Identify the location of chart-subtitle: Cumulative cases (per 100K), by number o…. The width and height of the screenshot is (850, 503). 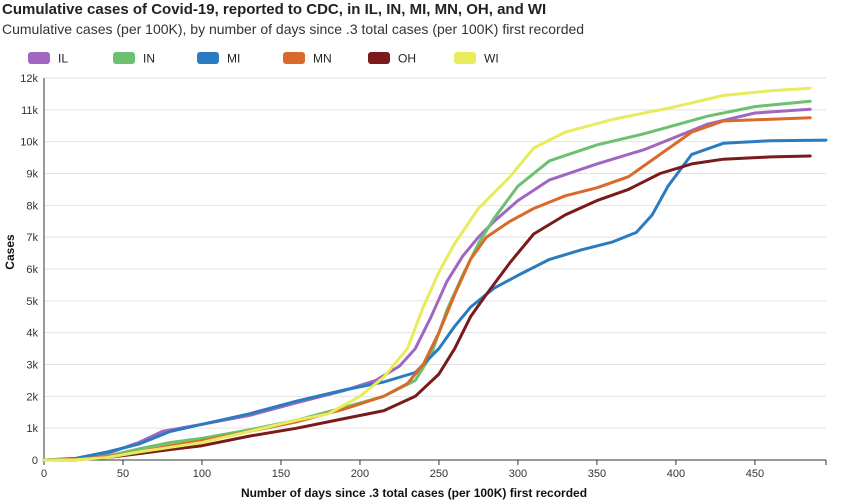
(293, 29).